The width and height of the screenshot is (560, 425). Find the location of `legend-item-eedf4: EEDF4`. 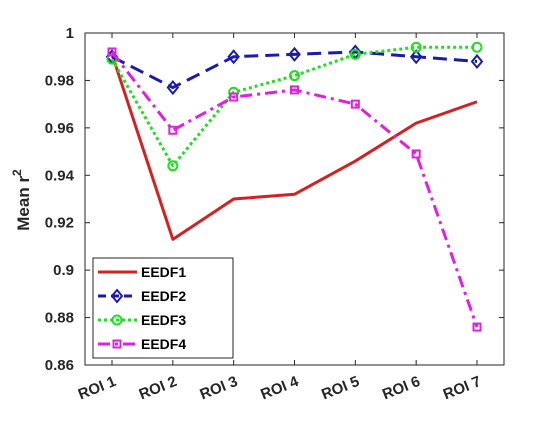

legend-item-eedf4: EEDF4 is located at coordinates (142, 344).